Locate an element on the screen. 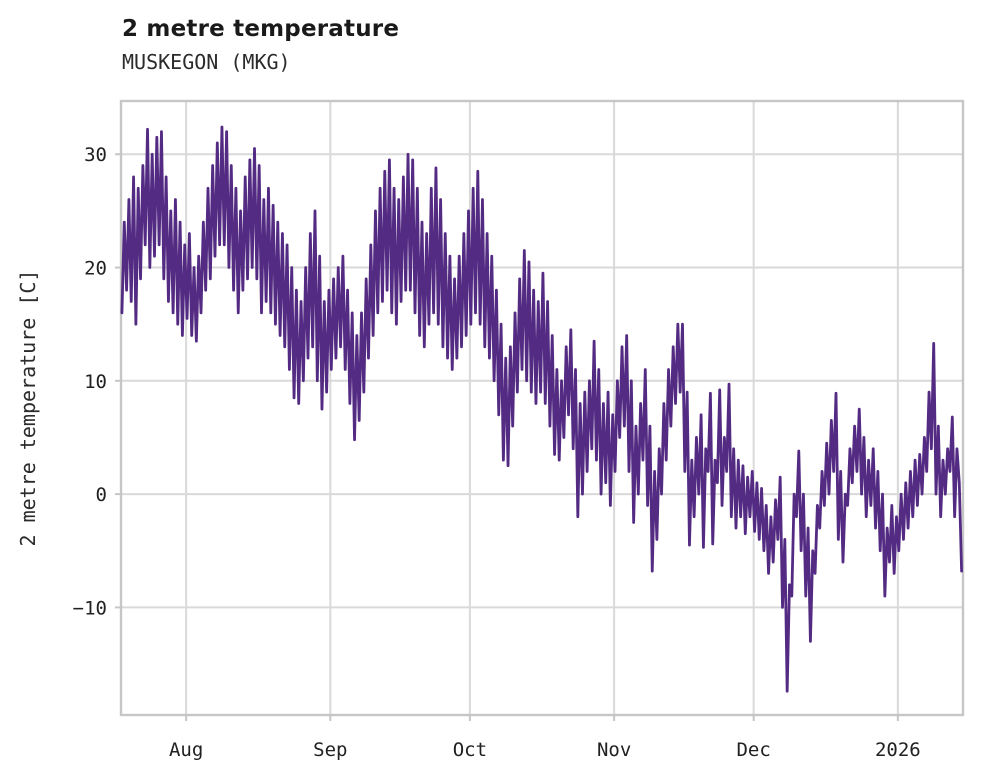 The height and width of the screenshot is (782, 981). x-tick-label: Nov is located at coordinates (614, 750).